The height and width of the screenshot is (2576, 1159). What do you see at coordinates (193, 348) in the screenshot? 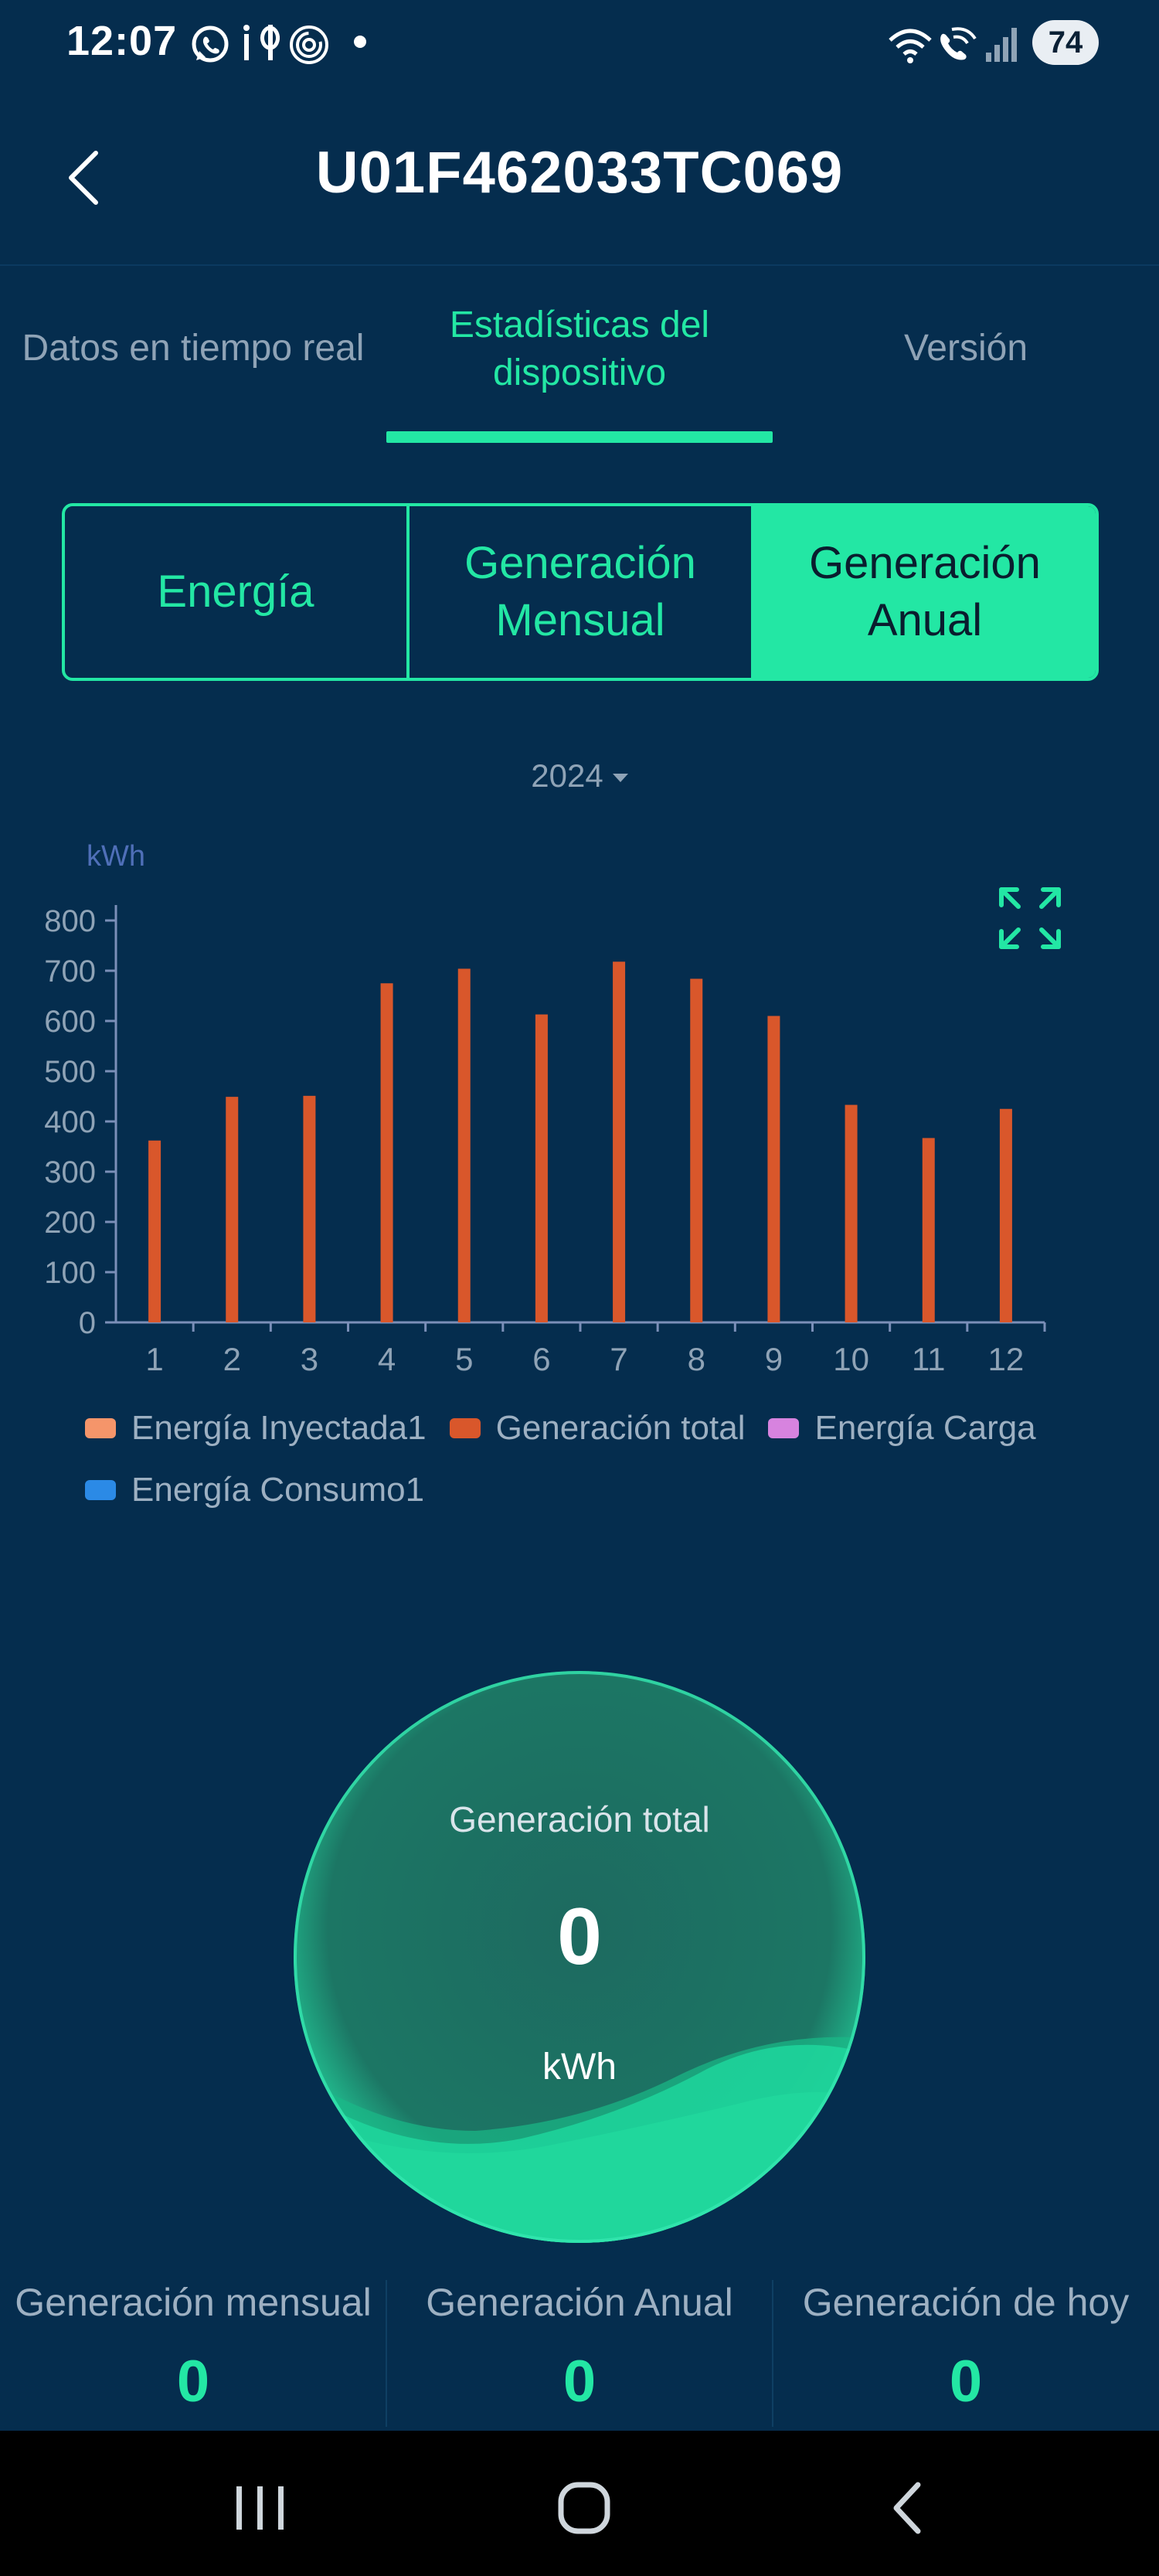
I see `tab-realtime-data: Datos en tiempo real` at bounding box center [193, 348].